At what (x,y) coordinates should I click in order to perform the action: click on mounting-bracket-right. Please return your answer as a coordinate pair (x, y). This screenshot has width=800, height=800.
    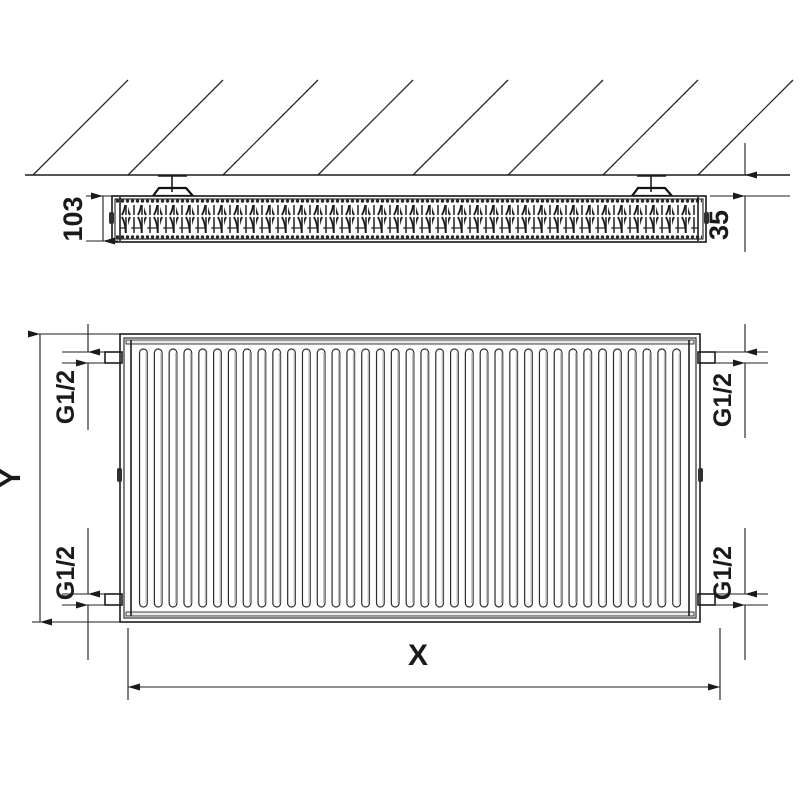
    Looking at the image, I should click on (652, 186).